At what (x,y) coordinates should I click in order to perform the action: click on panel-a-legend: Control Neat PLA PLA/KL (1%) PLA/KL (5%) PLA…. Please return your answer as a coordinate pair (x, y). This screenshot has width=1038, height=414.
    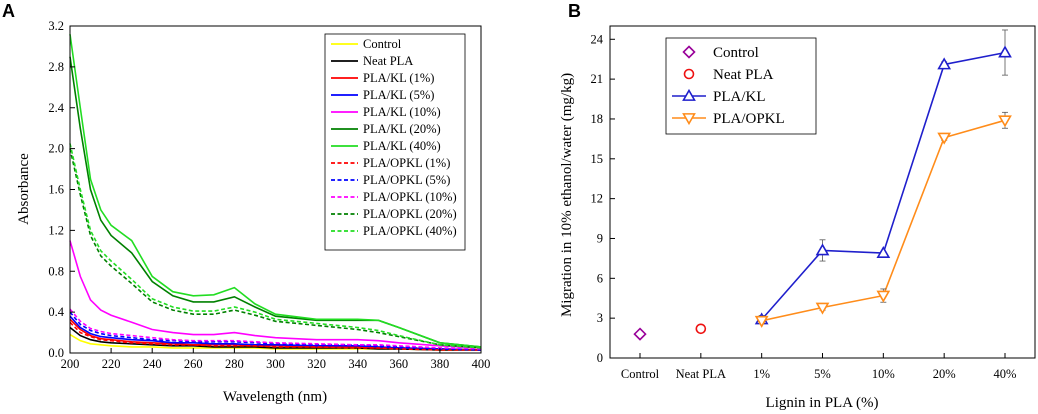
    Looking at the image, I should click on (395, 142).